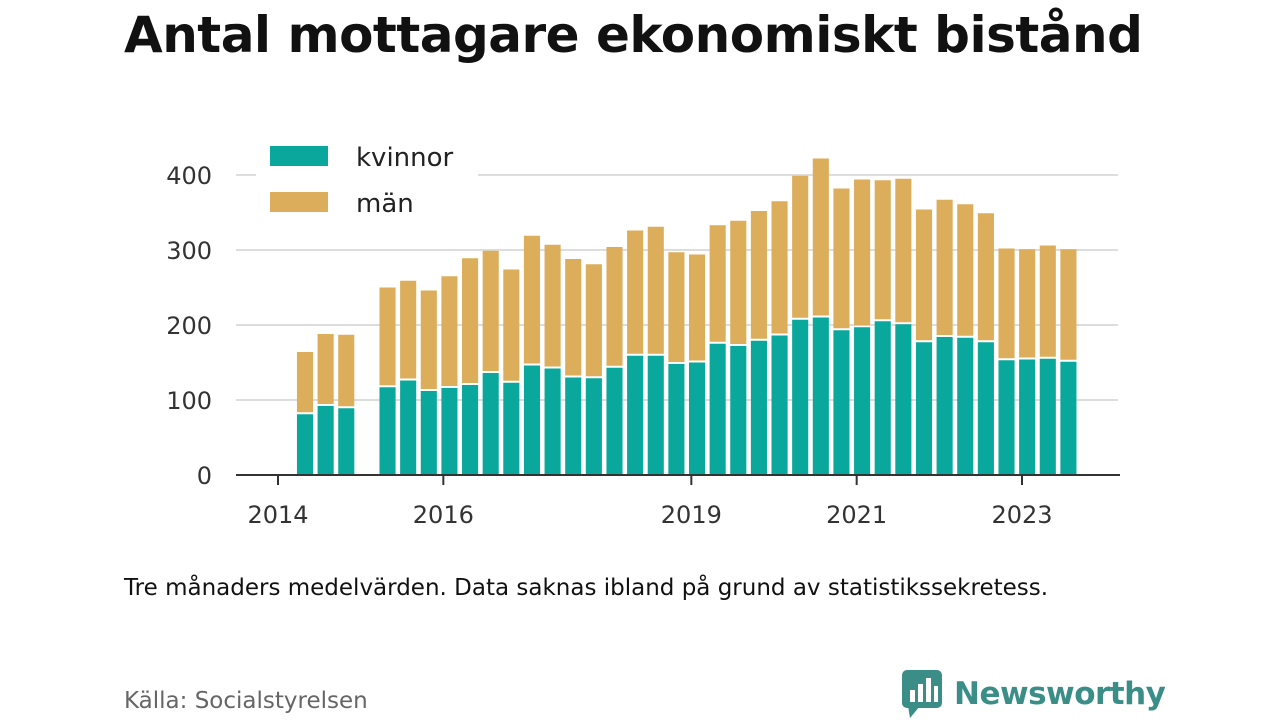 The width and height of the screenshot is (1280, 720). I want to click on x-tick-label: 2021, so click(856, 515).